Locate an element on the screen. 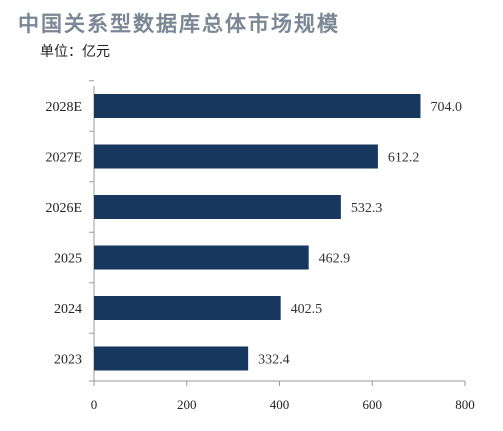 This screenshot has height=431, width=503. x-tick-label: 400 is located at coordinates (280, 404).